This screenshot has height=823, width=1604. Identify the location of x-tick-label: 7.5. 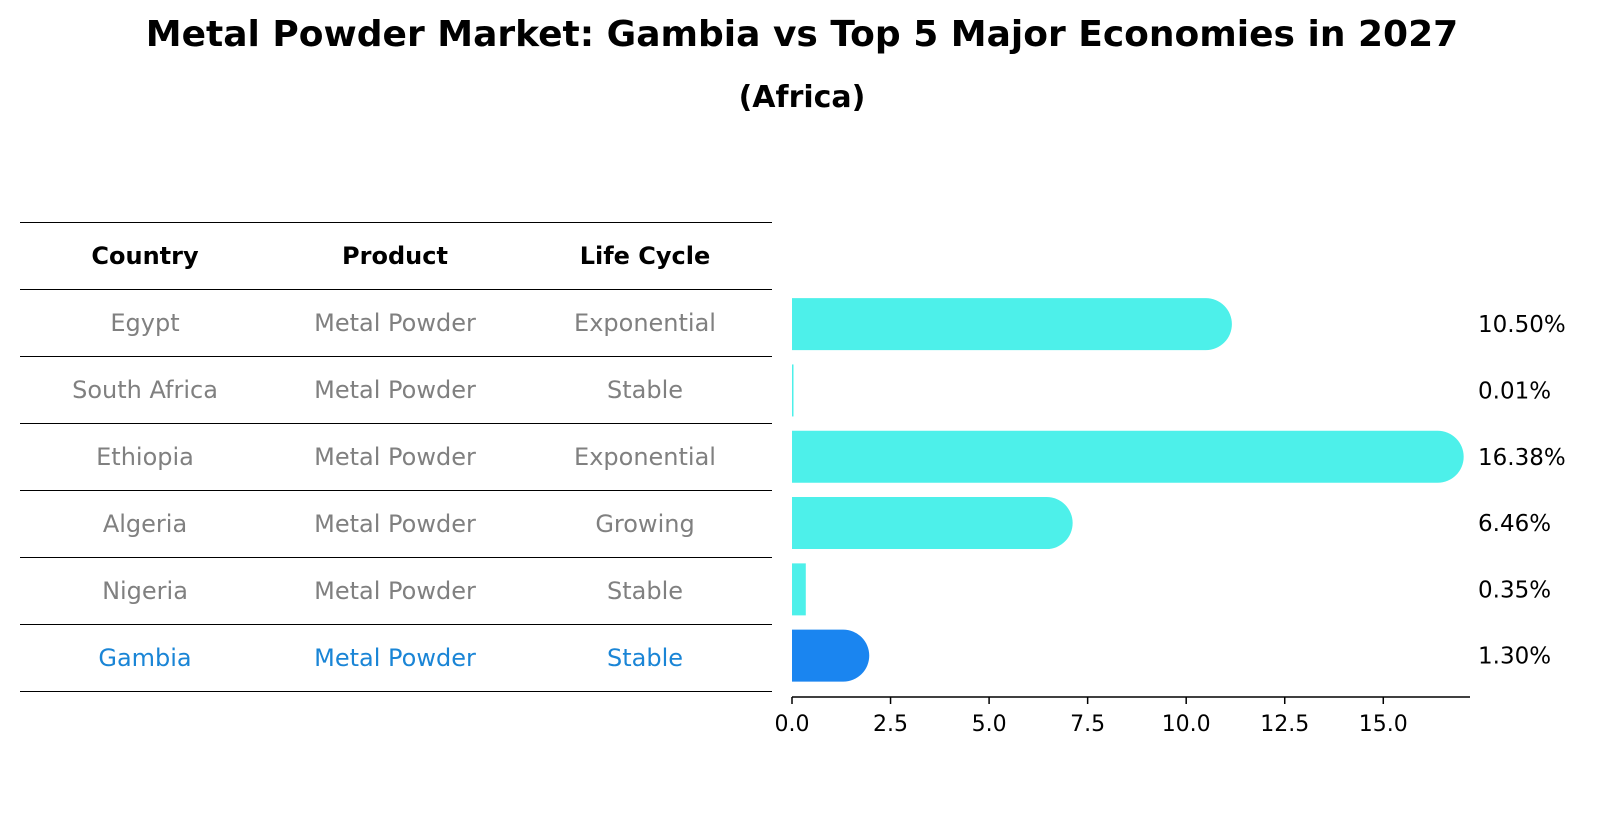
(1087, 724).